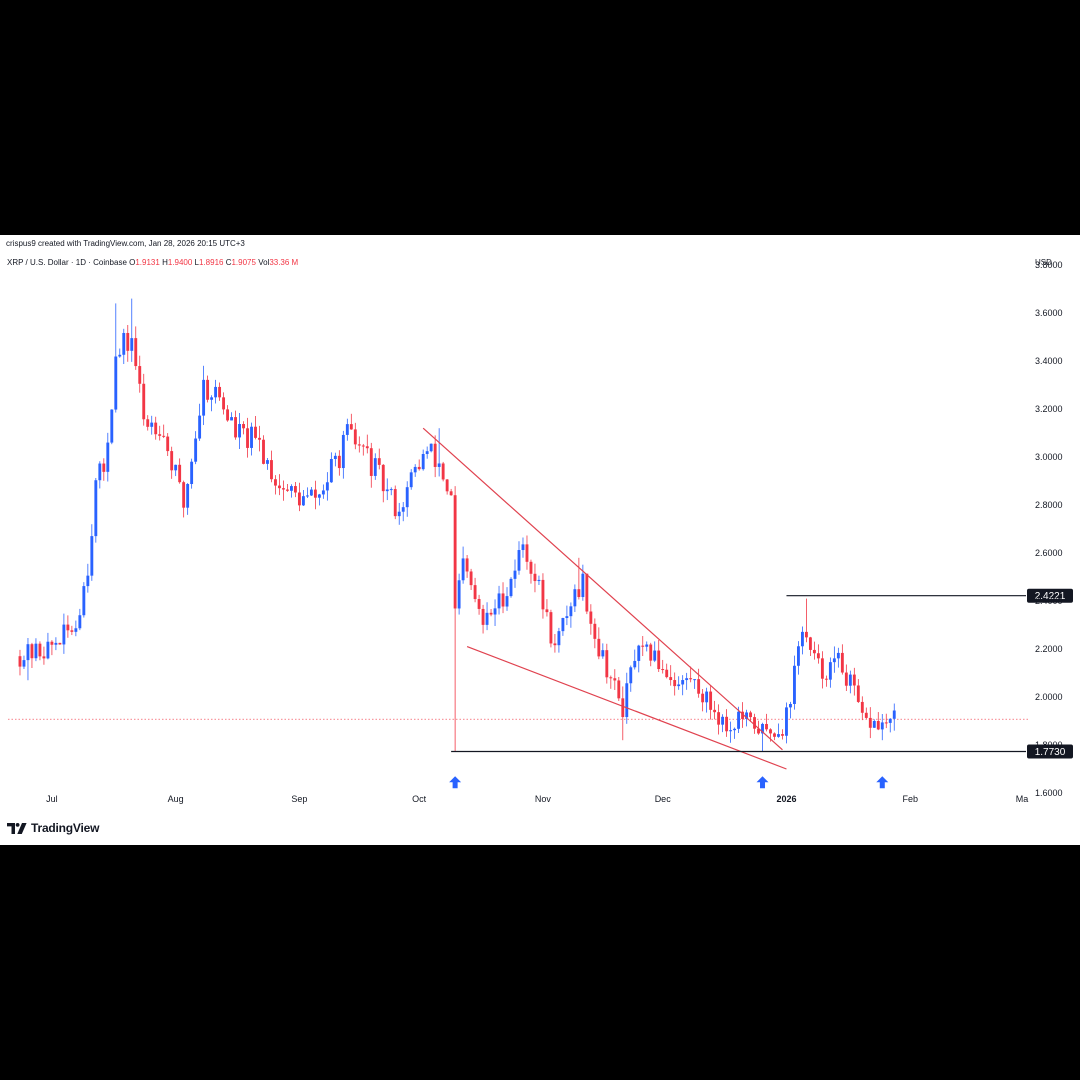 The width and height of the screenshot is (1080, 1080). What do you see at coordinates (455, 782) in the screenshot?
I see `up-arrow-icon` at bounding box center [455, 782].